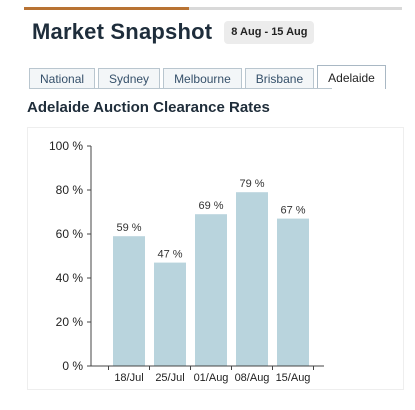 The height and width of the screenshot is (410, 415). Describe the element at coordinates (62, 78) in the screenshot. I see `tab-national: National` at that location.